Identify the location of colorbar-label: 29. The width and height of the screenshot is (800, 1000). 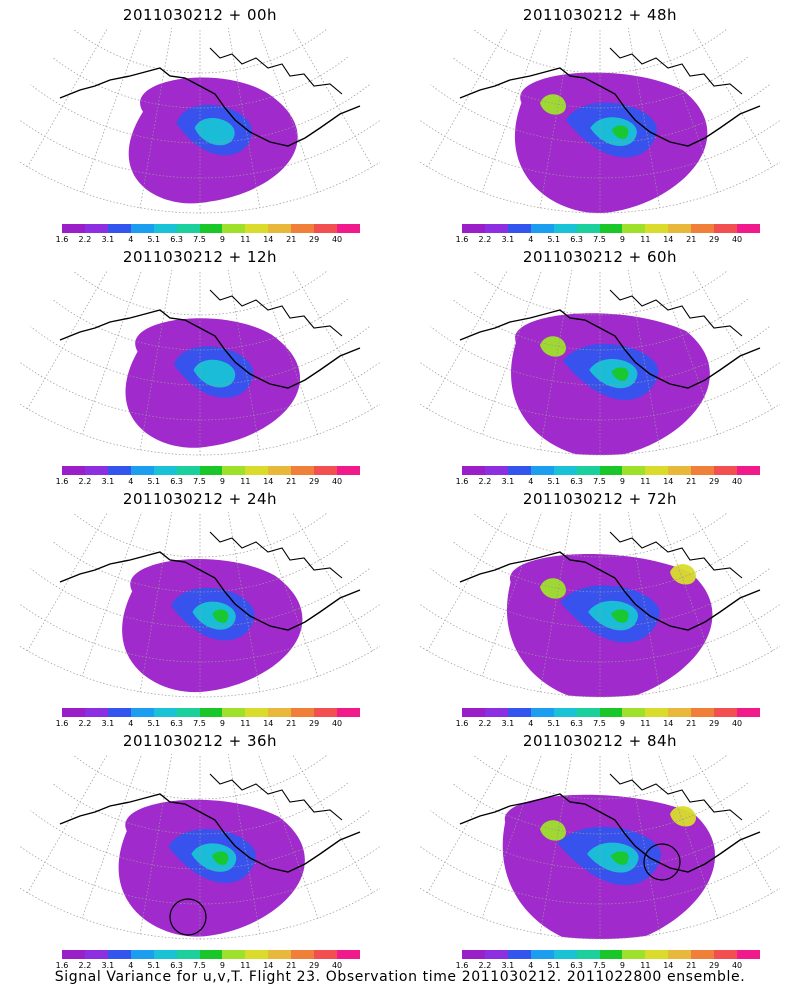
(314, 239).